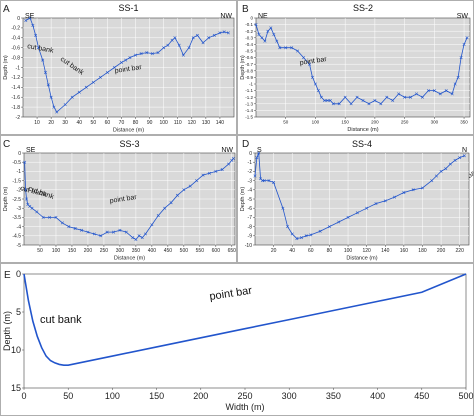  I want to click on panel-letter: A, so click(6, 9).